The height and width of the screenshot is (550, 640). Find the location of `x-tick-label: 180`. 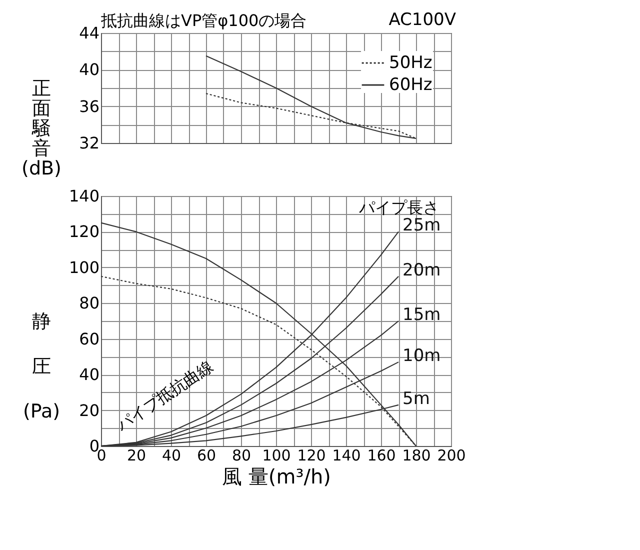

x-tick-label: 180 is located at coordinates (416, 455).